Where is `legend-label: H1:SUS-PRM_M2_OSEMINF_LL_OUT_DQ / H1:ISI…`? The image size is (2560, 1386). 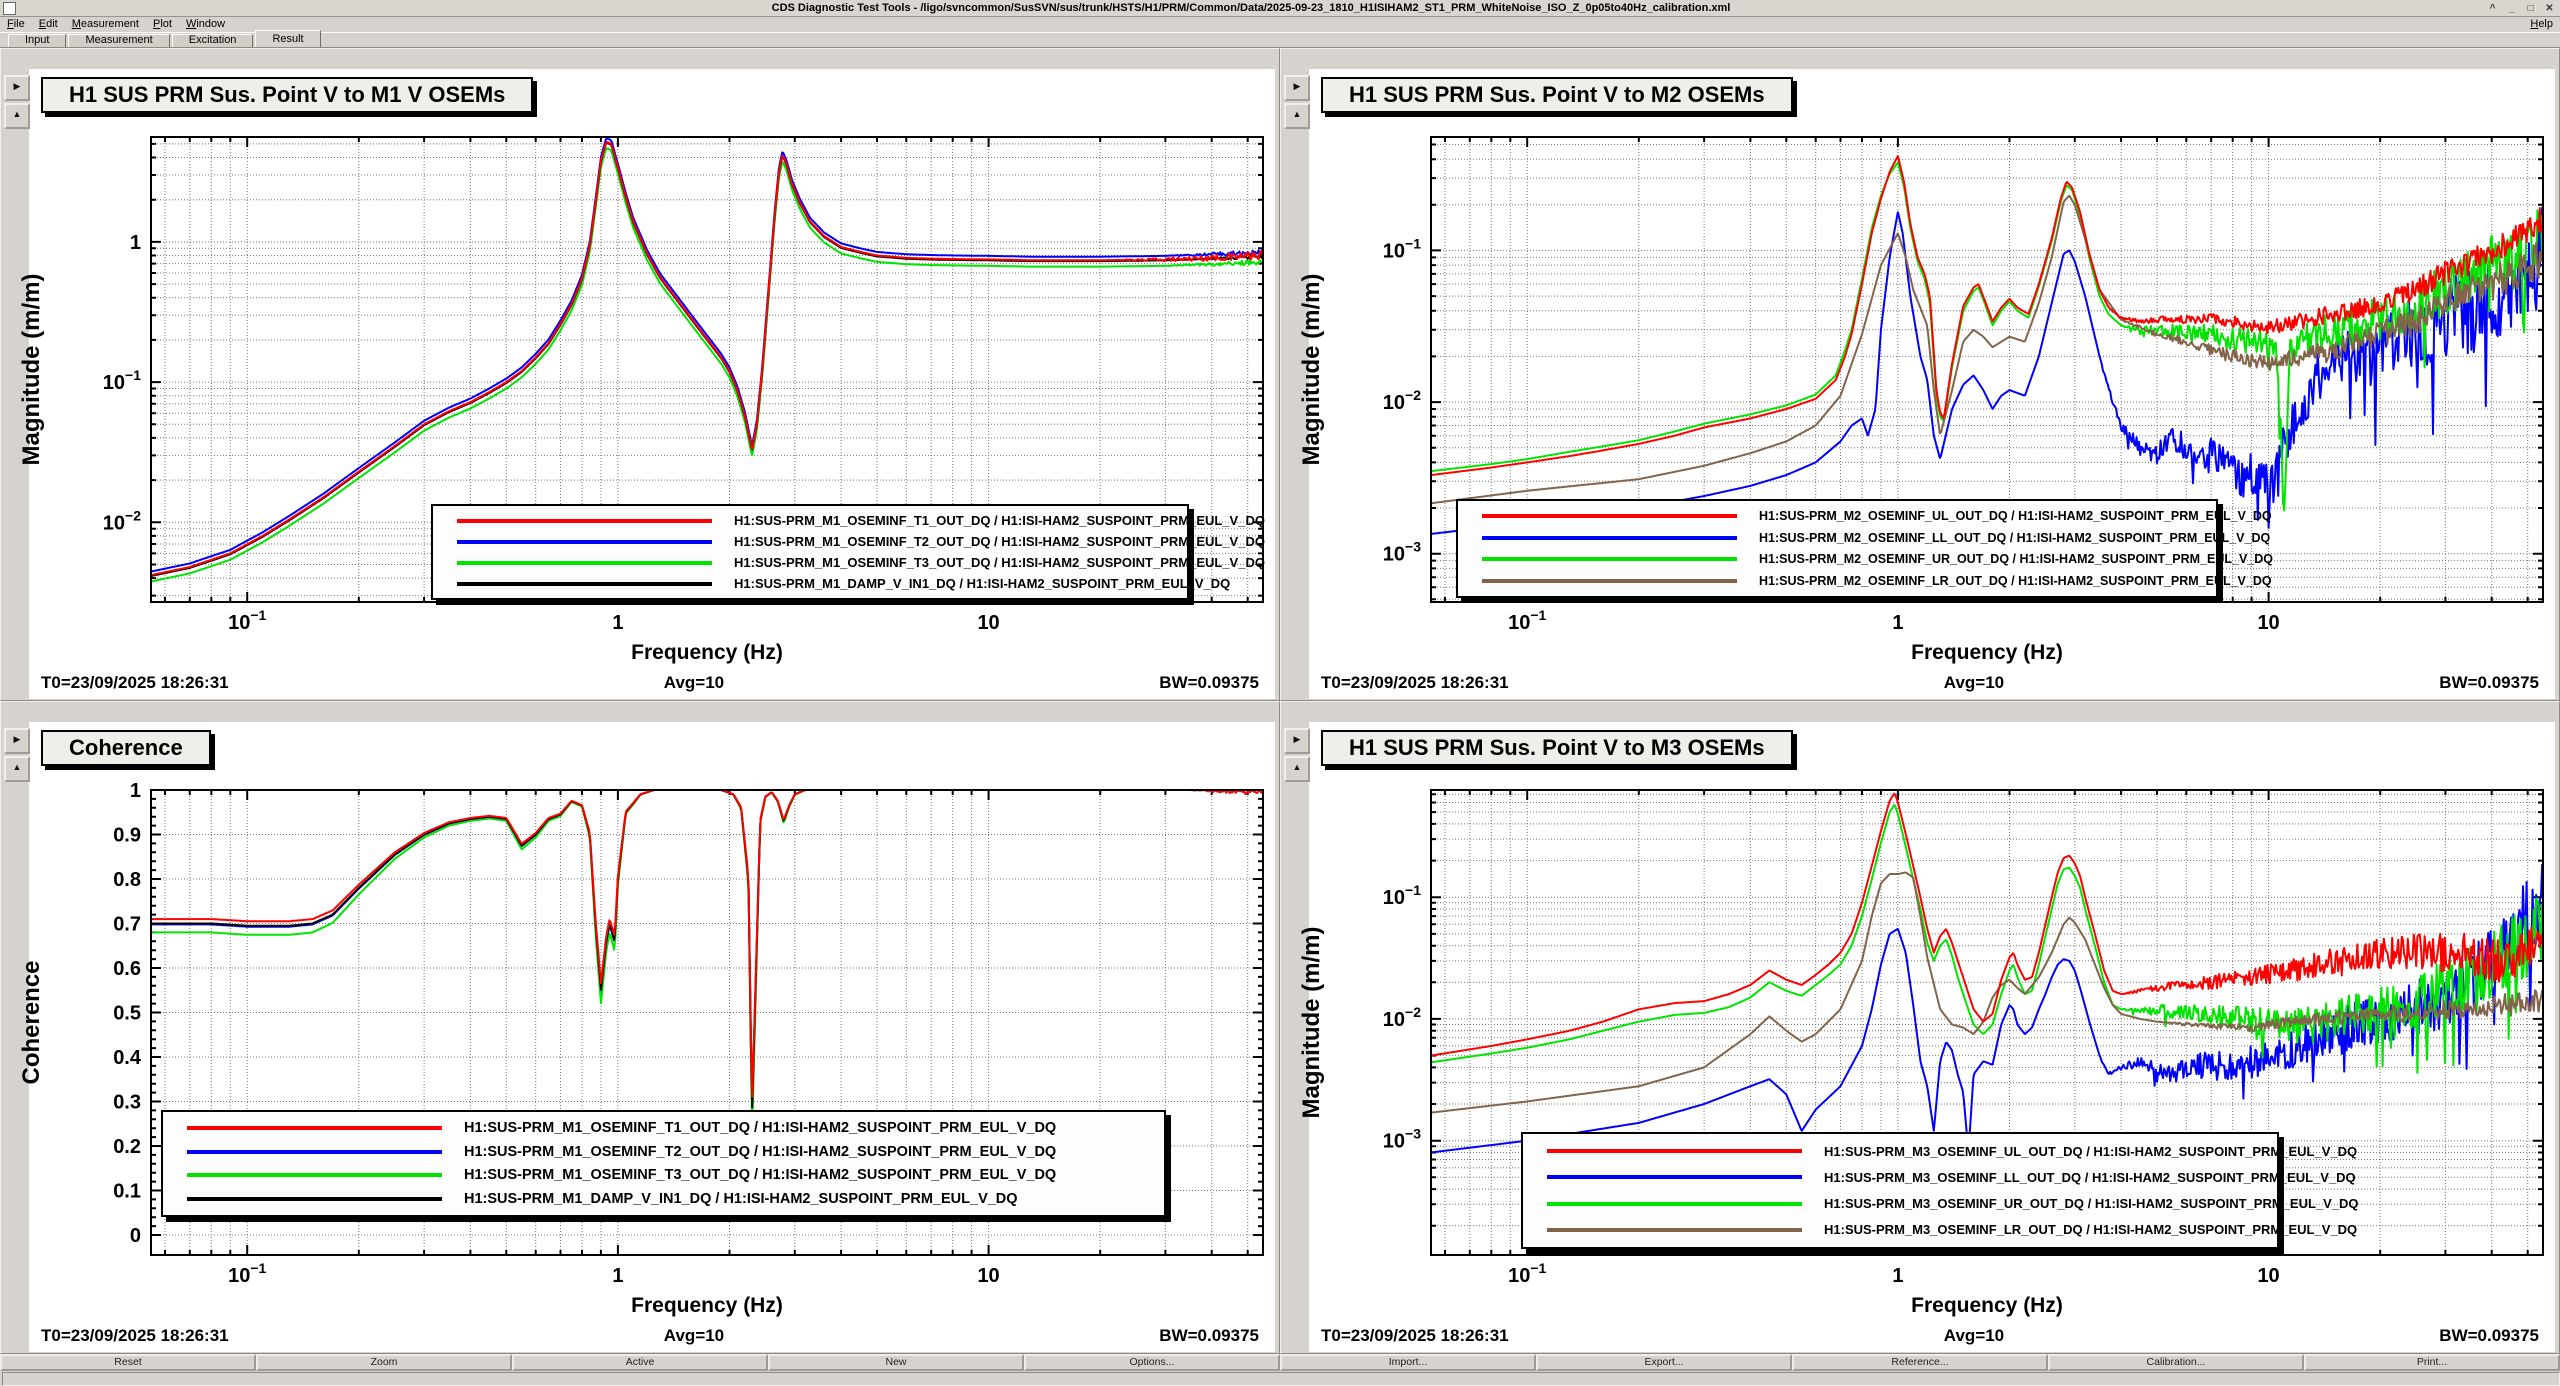
legend-label: H1:SUS-PRM_M2_OSEMINF_LL_OUT_DQ / H1:ISI… is located at coordinates (2015, 537).